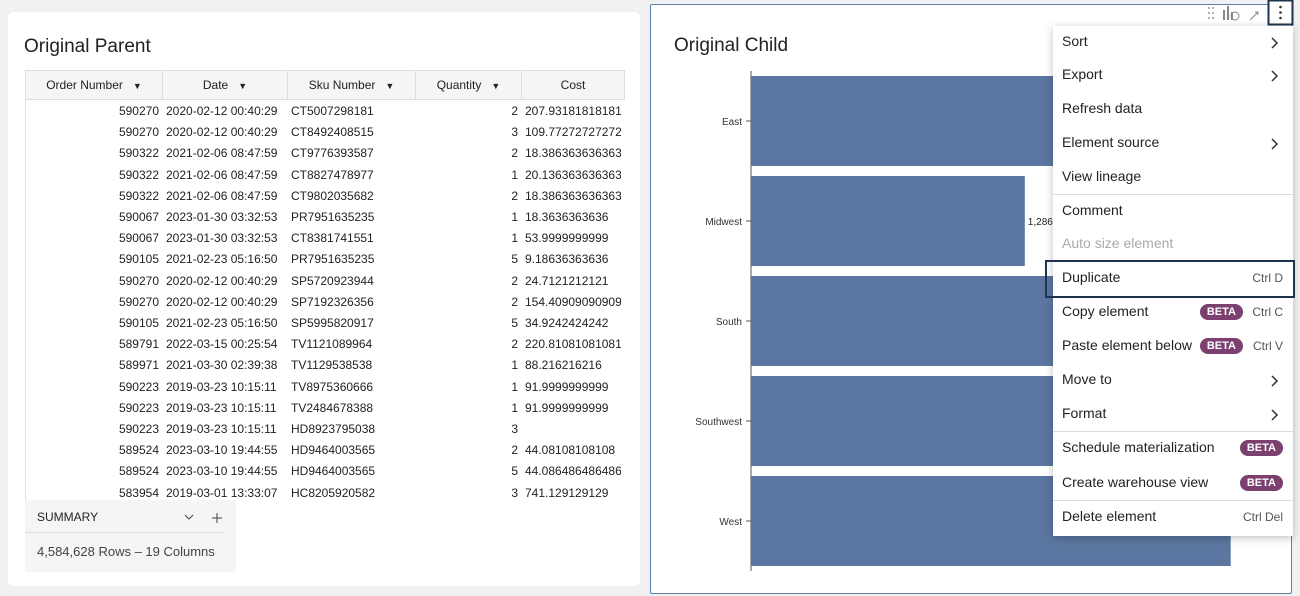  I want to click on table-cell: 24.7121212121, so click(567, 280).